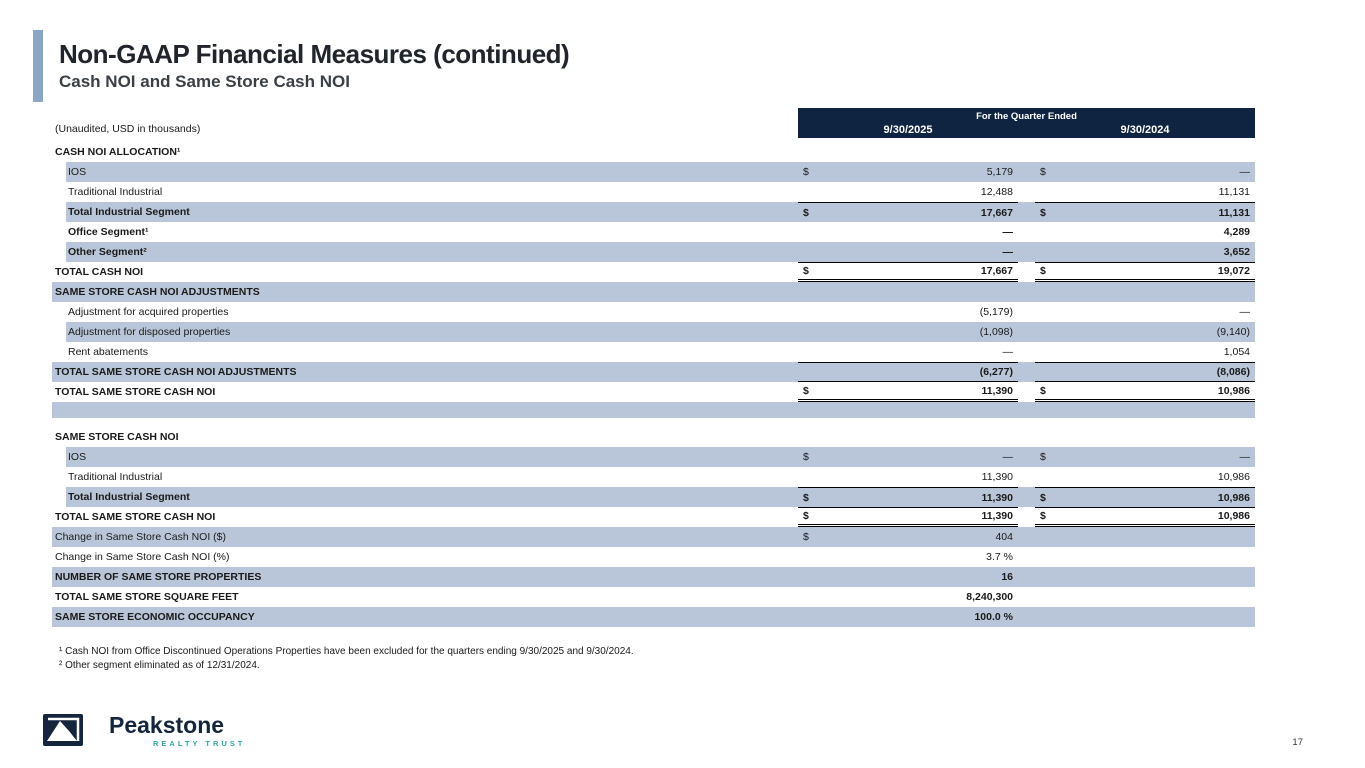  What do you see at coordinates (908, 372) in the screenshot?
I see `value-cell-2025: (6,277)` at bounding box center [908, 372].